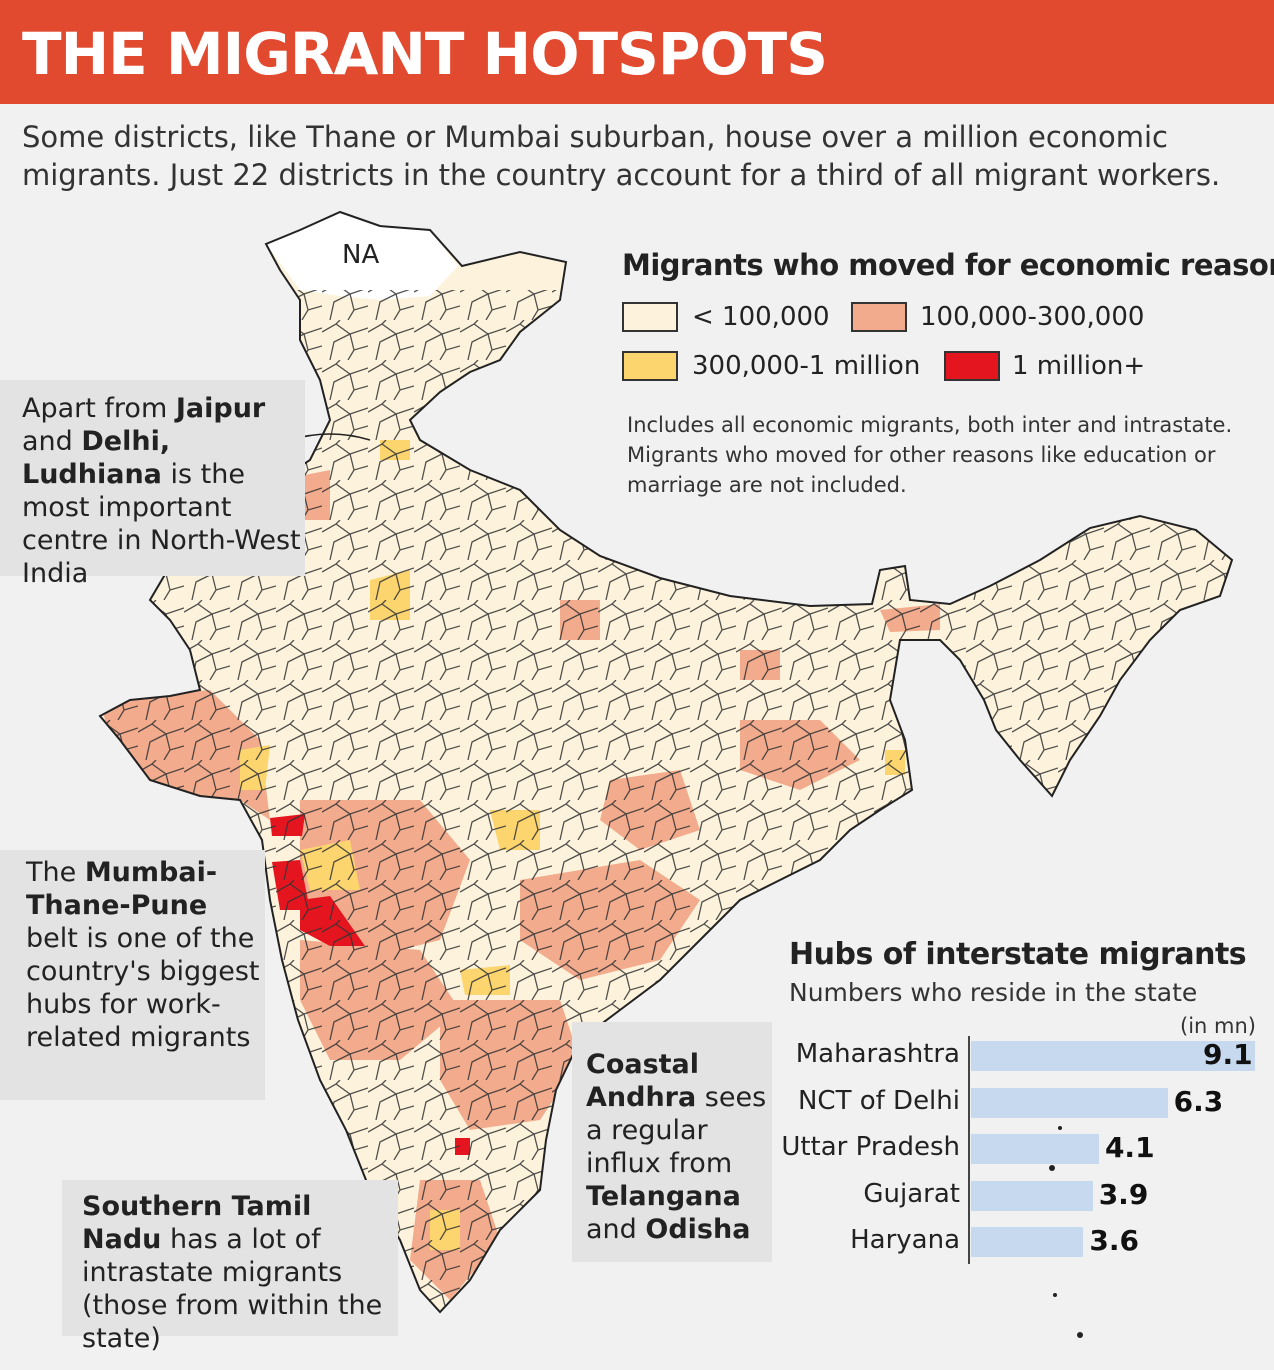 The width and height of the screenshot is (1274, 1370). What do you see at coordinates (650, 366) in the screenshot?
I see `legend-swatch-high` at bounding box center [650, 366].